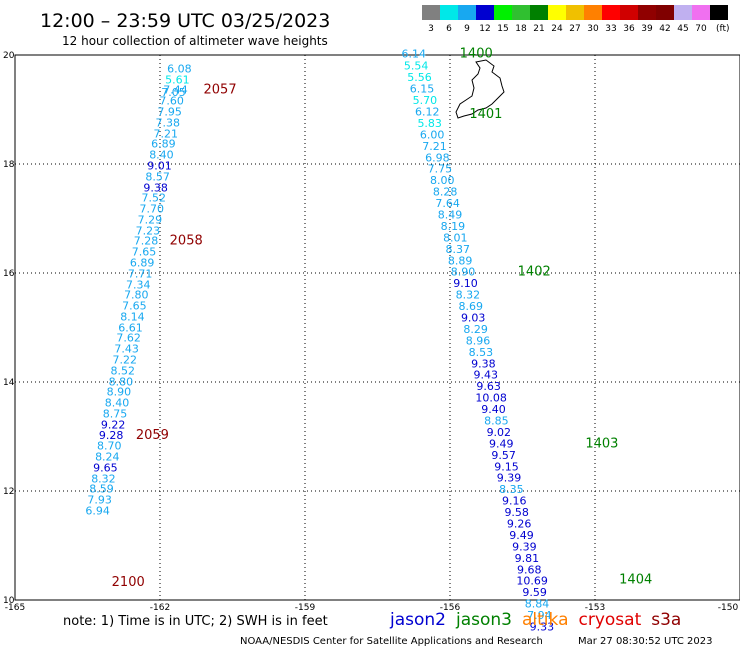 This screenshot has width=740, height=650. I want to click on x-tick-label: -150, so click(728, 608).